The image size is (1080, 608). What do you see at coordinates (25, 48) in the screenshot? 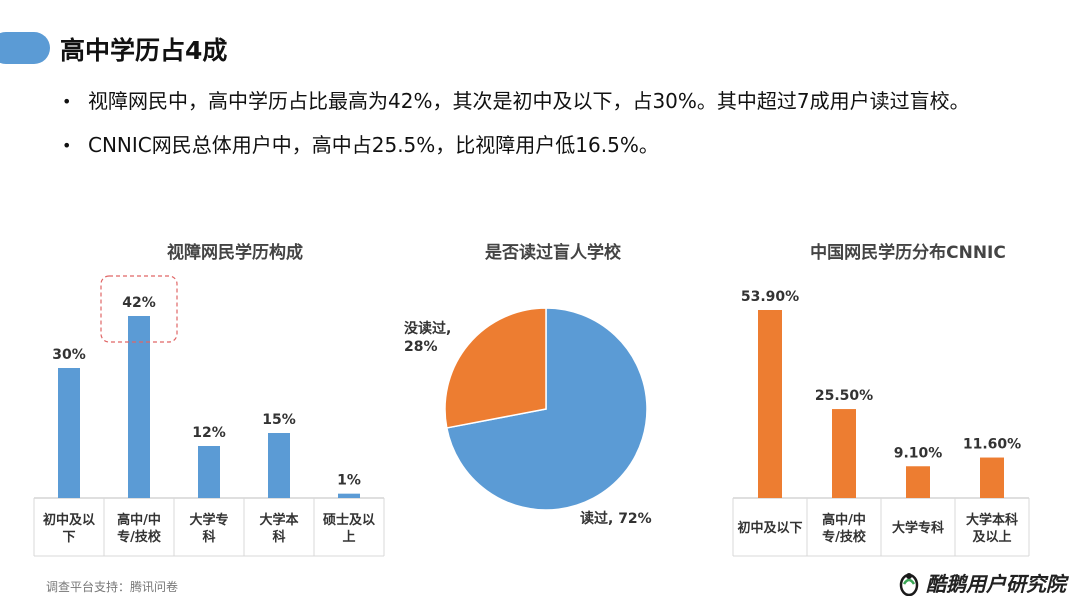
I see `title-accent-bar` at bounding box center [25, 48].